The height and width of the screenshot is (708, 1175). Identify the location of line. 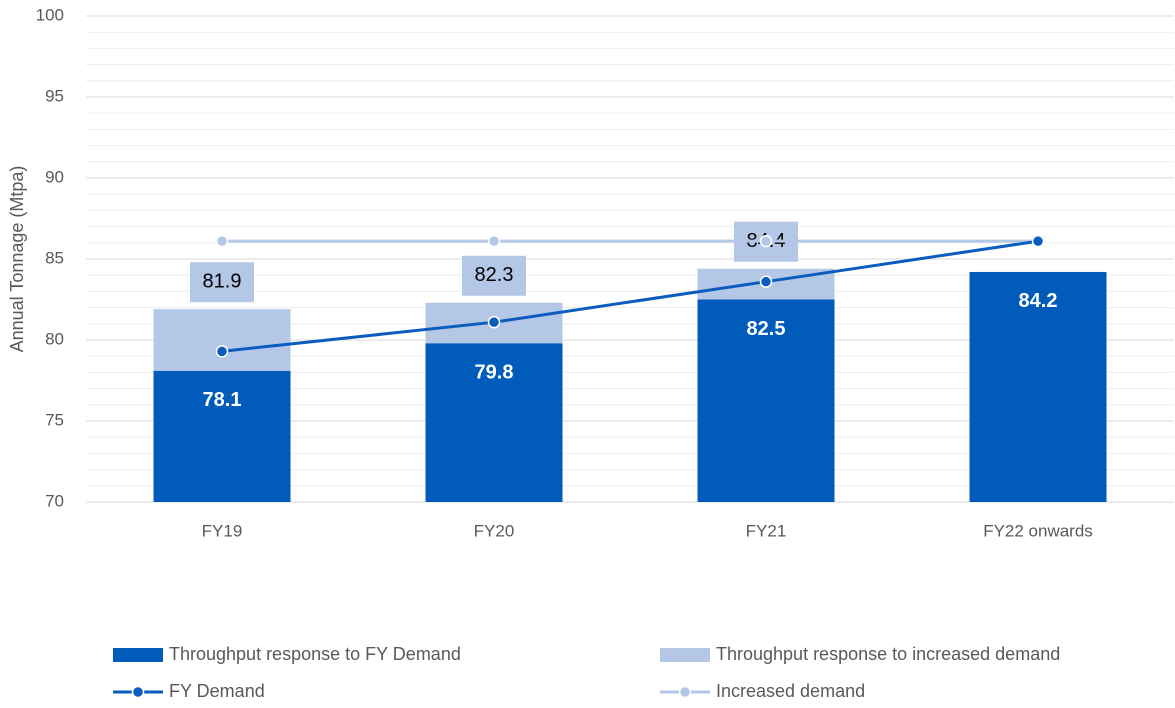
(630, 296).